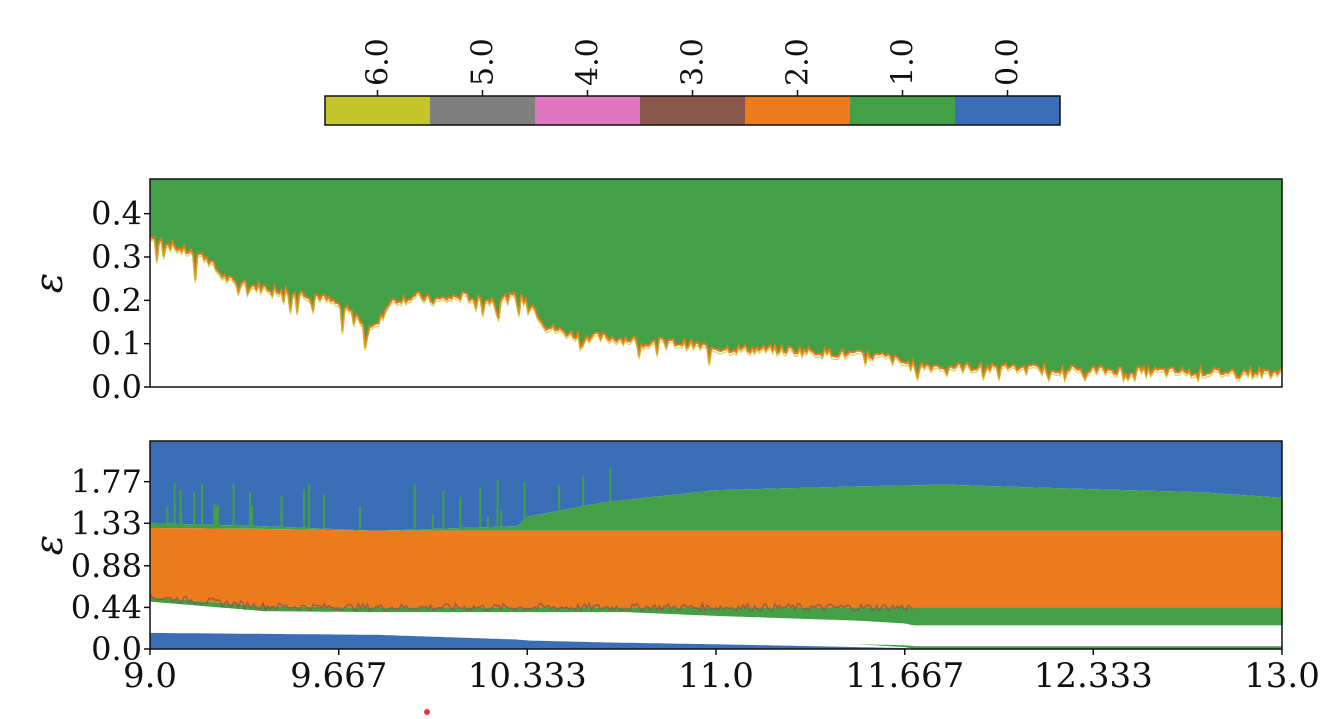  Describe the element at coordinates (903, 110) in the screenshot. I see `colorbar-segment-1.0` at that location.